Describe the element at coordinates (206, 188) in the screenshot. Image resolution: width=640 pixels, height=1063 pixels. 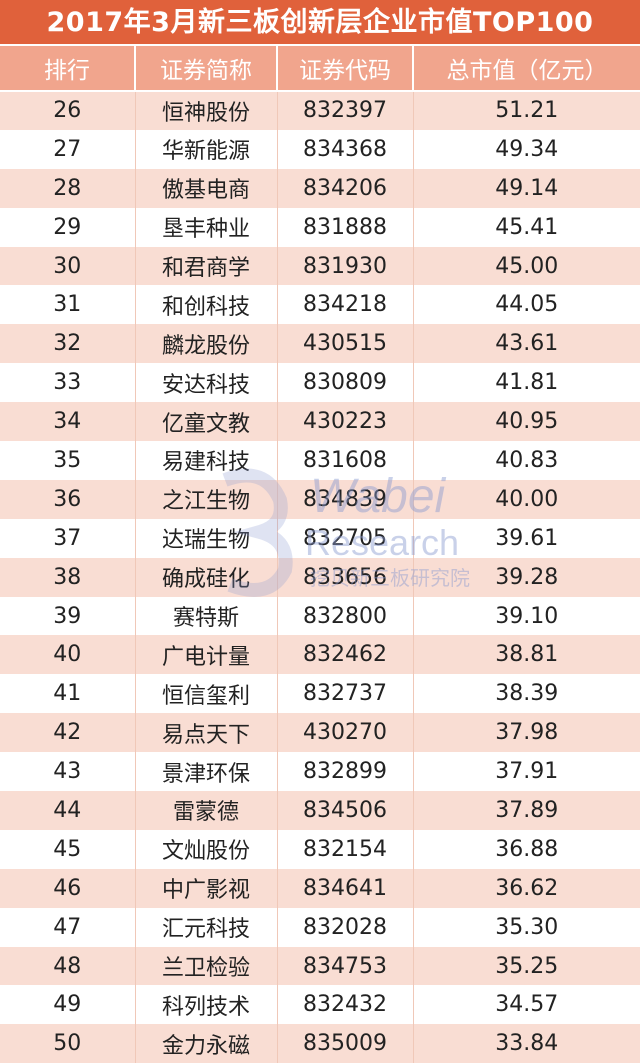
I see `security-name-cell: 傲基电商` at that location.